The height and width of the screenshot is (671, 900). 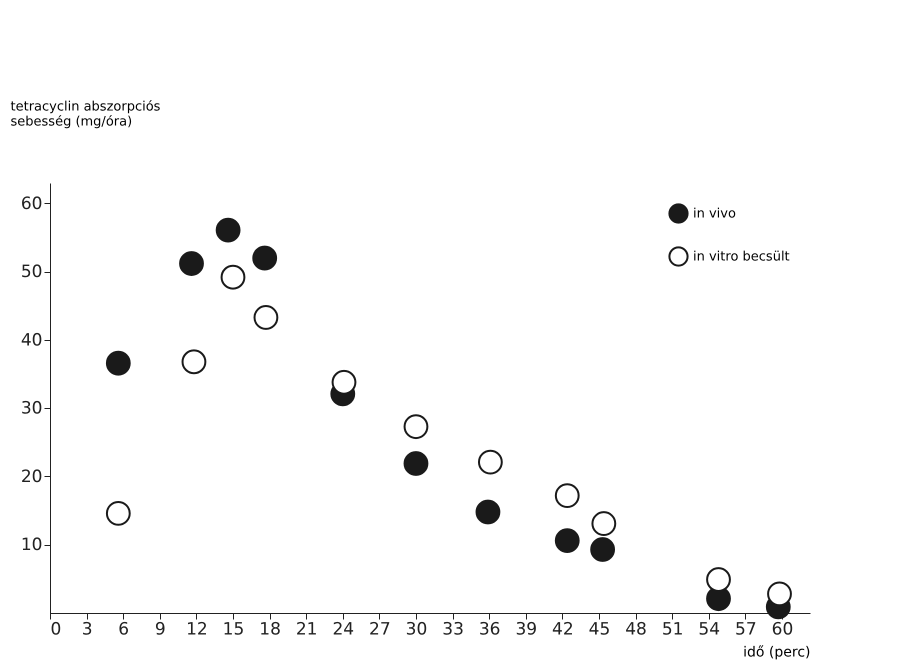 What do you see at coordinates (233, 630) in the screenshot?
I see `x-tick-label: 15` at bounding box center [233, 630].